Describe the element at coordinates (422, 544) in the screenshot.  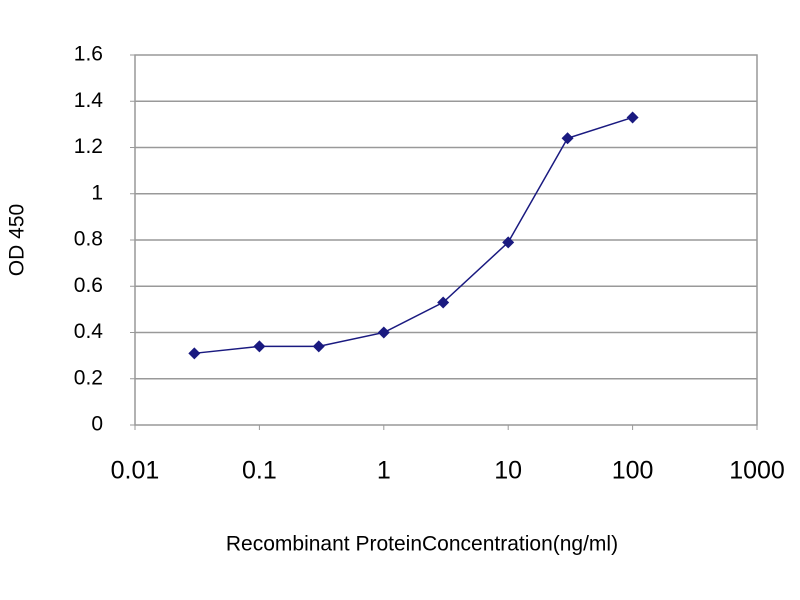
I see `x-axis-title: Recombinant ProteinConcentration(ng/ml)` at that location.